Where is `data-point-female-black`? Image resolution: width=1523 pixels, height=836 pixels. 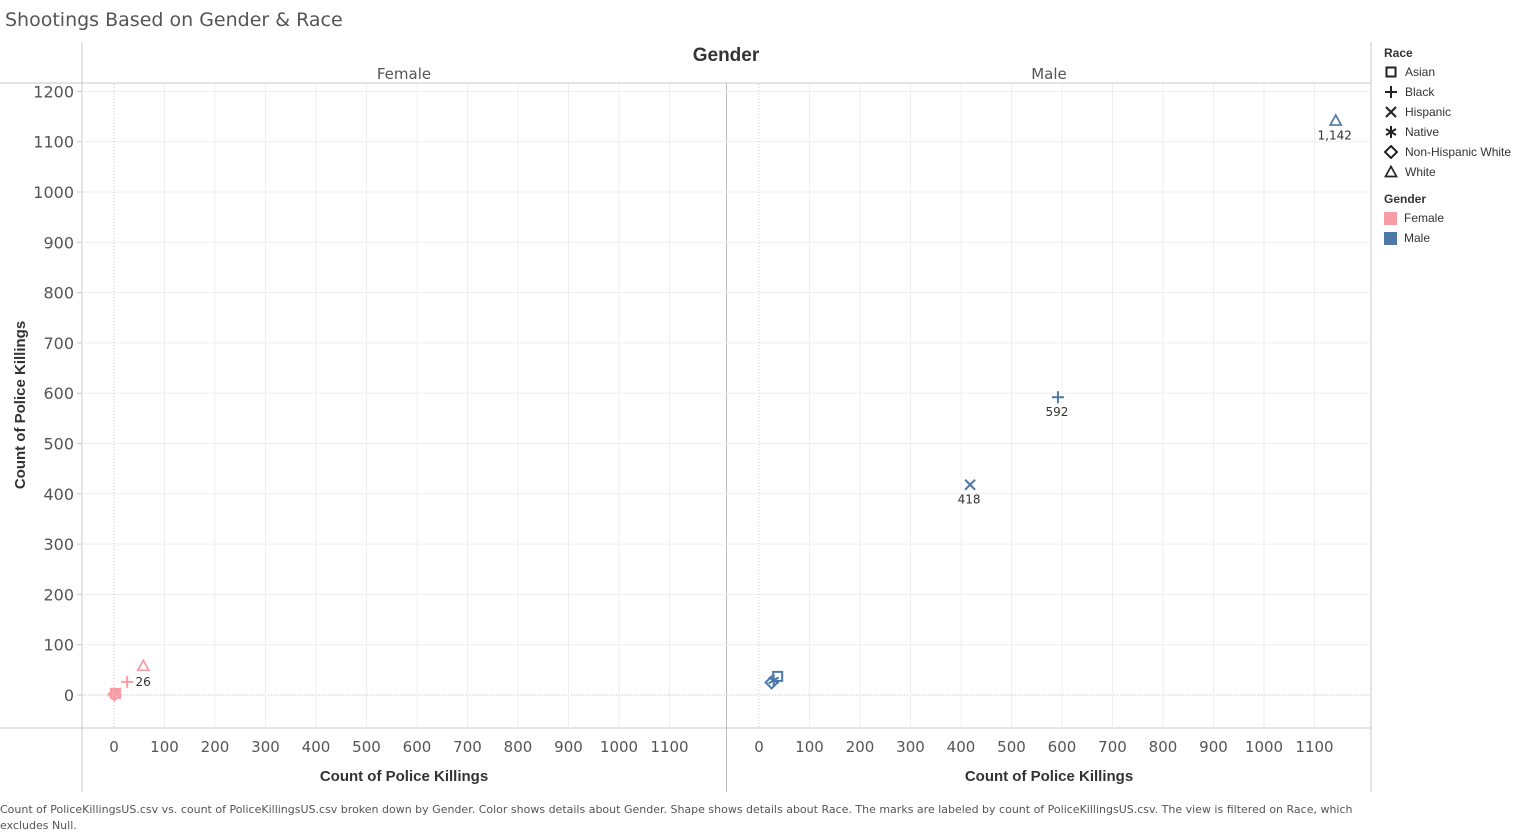 data-point-female-black is located at coordinates (127, 681).